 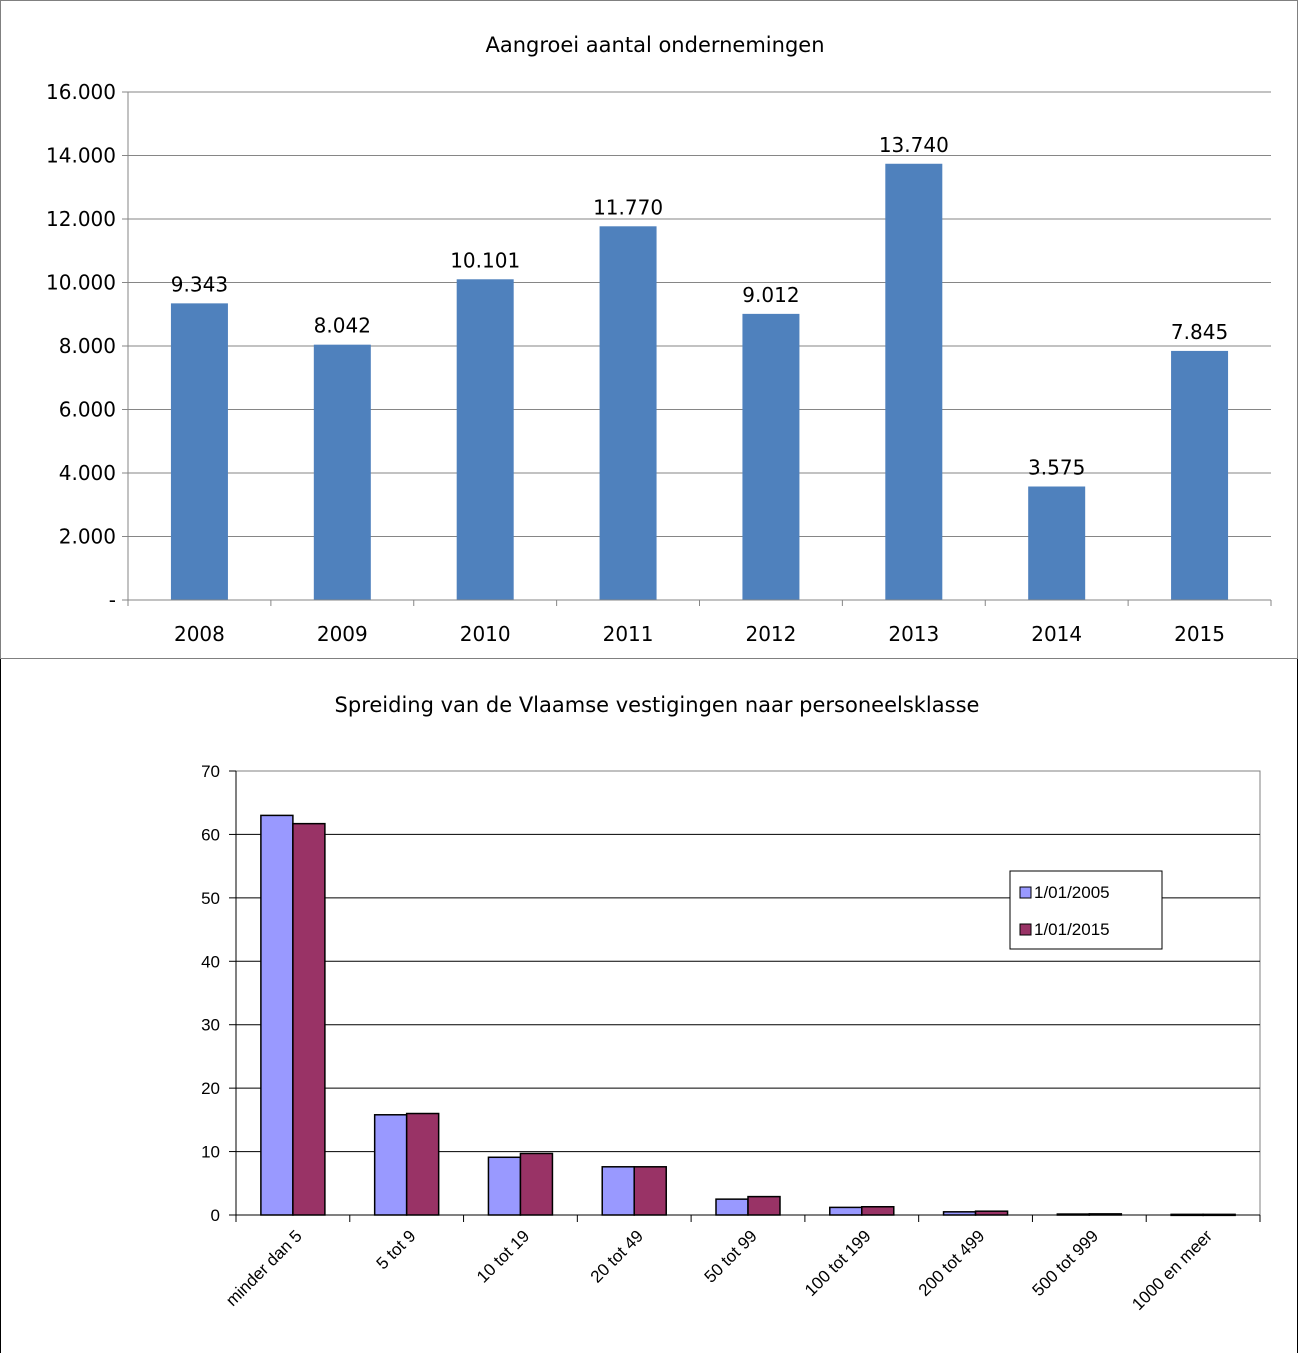 I want to click on chart1-x-tick-label: 2013, so click(x=913, y=634).